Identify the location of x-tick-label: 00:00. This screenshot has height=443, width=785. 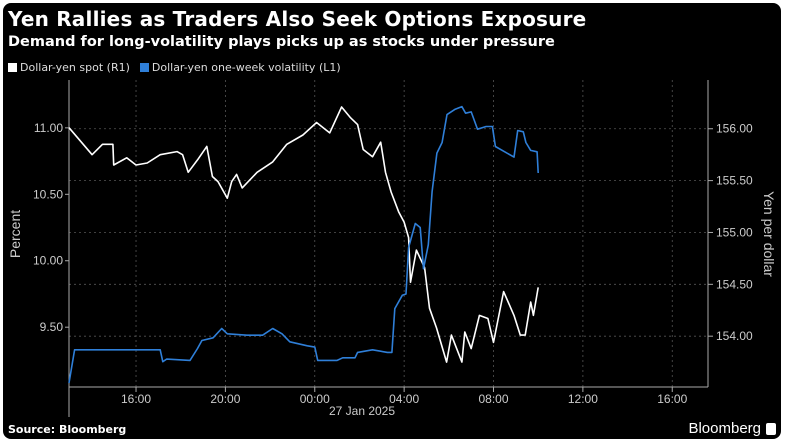
(315, 399).